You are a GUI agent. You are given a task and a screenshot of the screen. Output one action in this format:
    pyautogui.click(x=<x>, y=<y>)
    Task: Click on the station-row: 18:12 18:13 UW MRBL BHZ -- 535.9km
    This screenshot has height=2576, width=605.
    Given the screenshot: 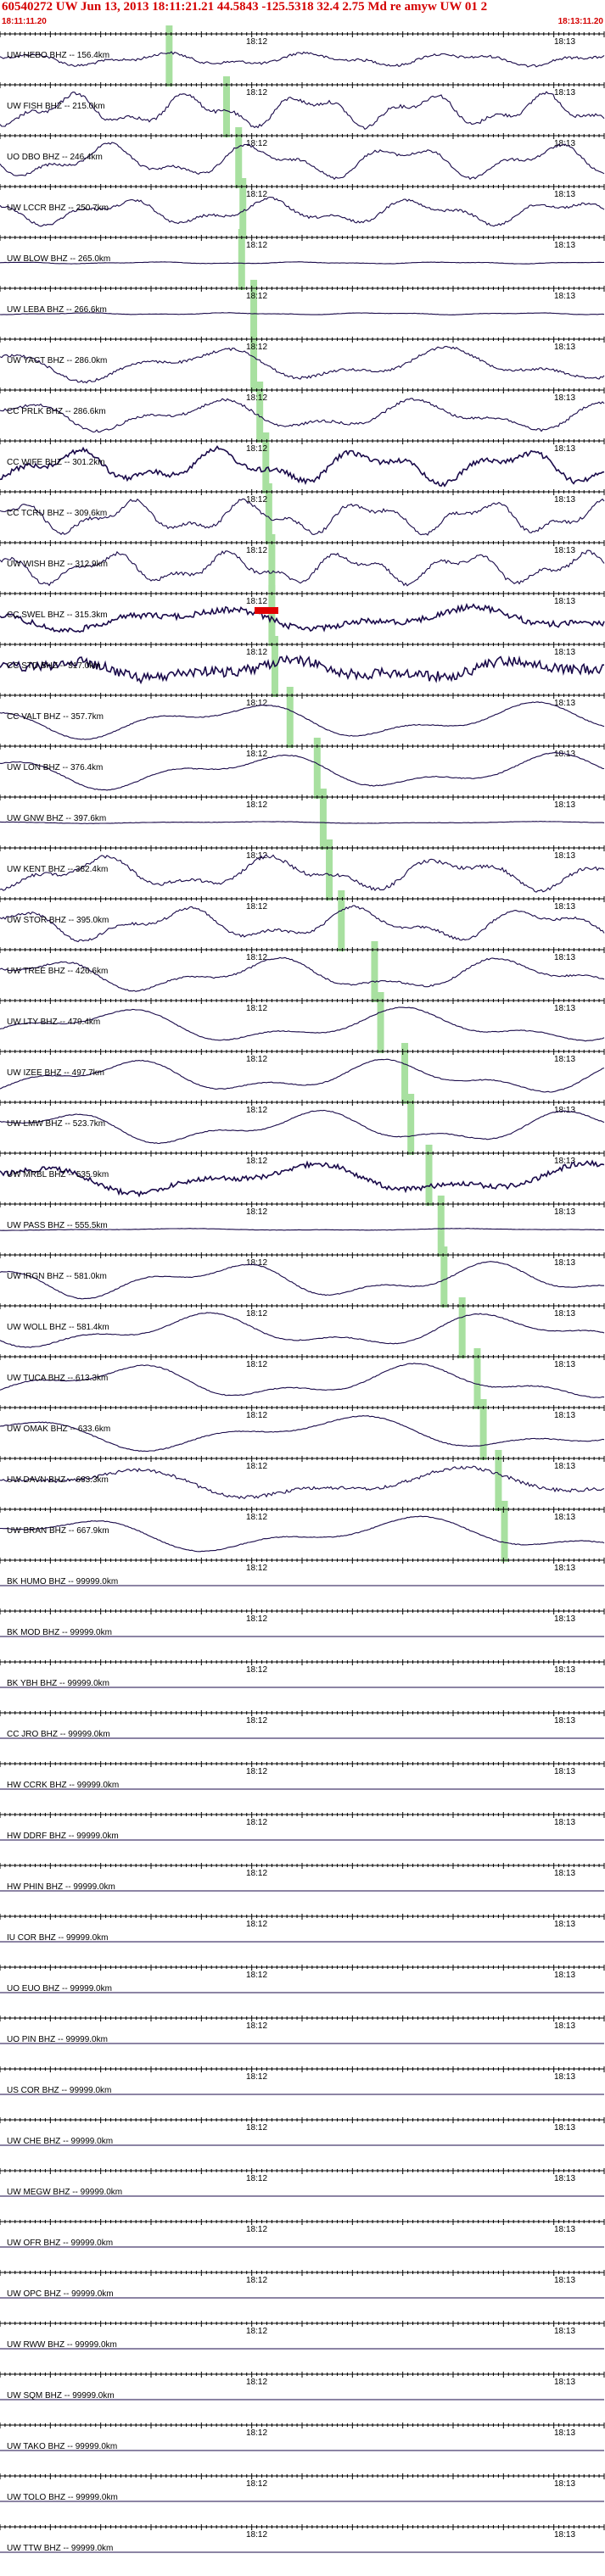 What is the action you would take?
    pyautogui.click(x=302, y=1175)
    